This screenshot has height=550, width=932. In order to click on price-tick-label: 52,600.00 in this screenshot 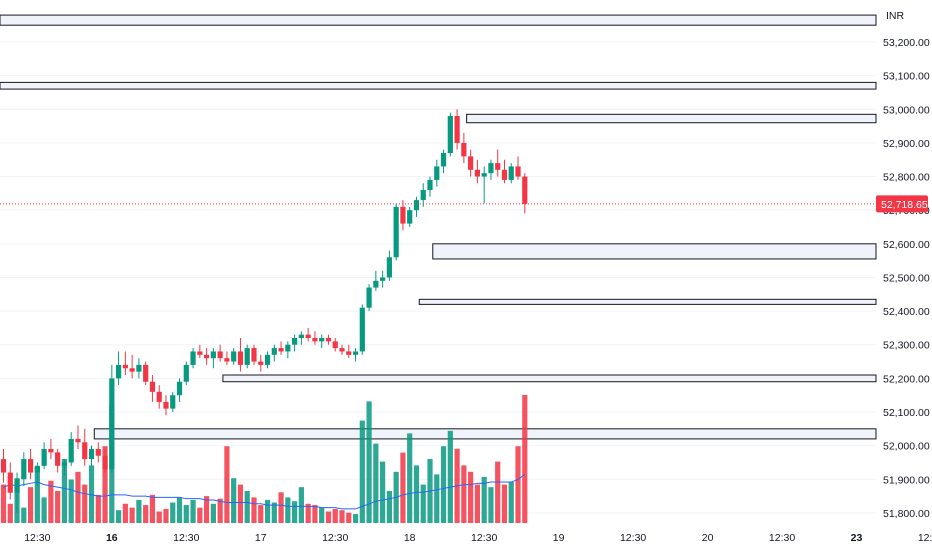, I will do `click(906, 245)`.